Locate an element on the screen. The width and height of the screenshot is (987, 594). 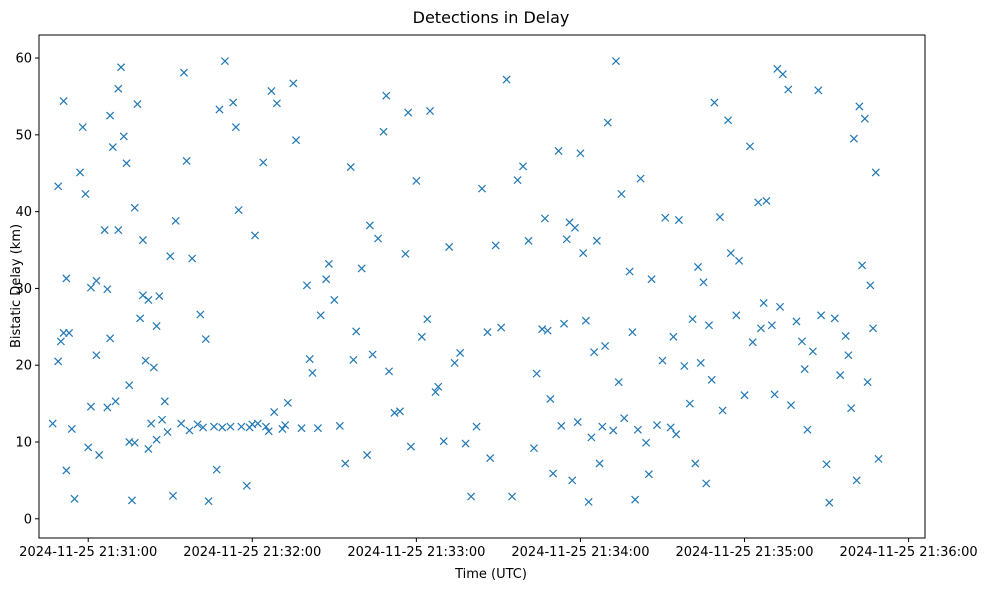
y-tick-label: 10 is located at coordinates (23, 443).